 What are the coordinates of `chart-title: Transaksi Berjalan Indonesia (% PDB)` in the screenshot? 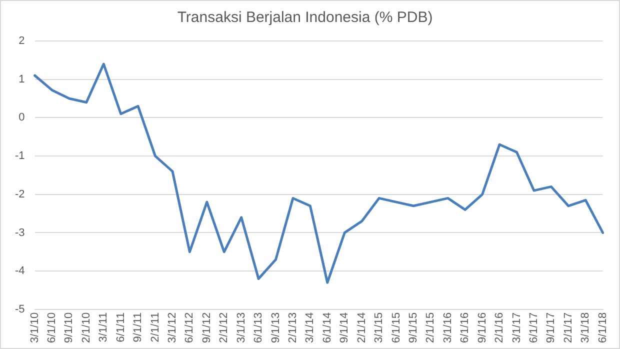 It's located at (305, 17).